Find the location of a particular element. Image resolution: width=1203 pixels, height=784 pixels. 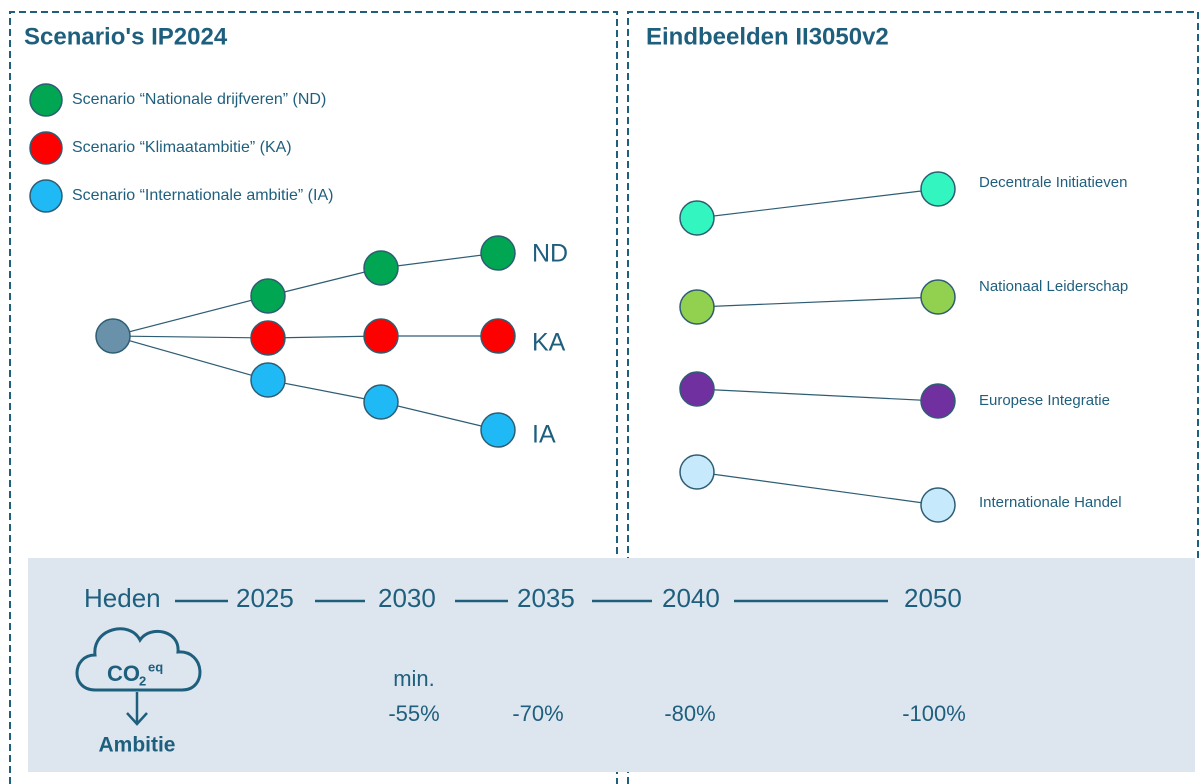

branch-label: KA is located at coordinates (549, 343).